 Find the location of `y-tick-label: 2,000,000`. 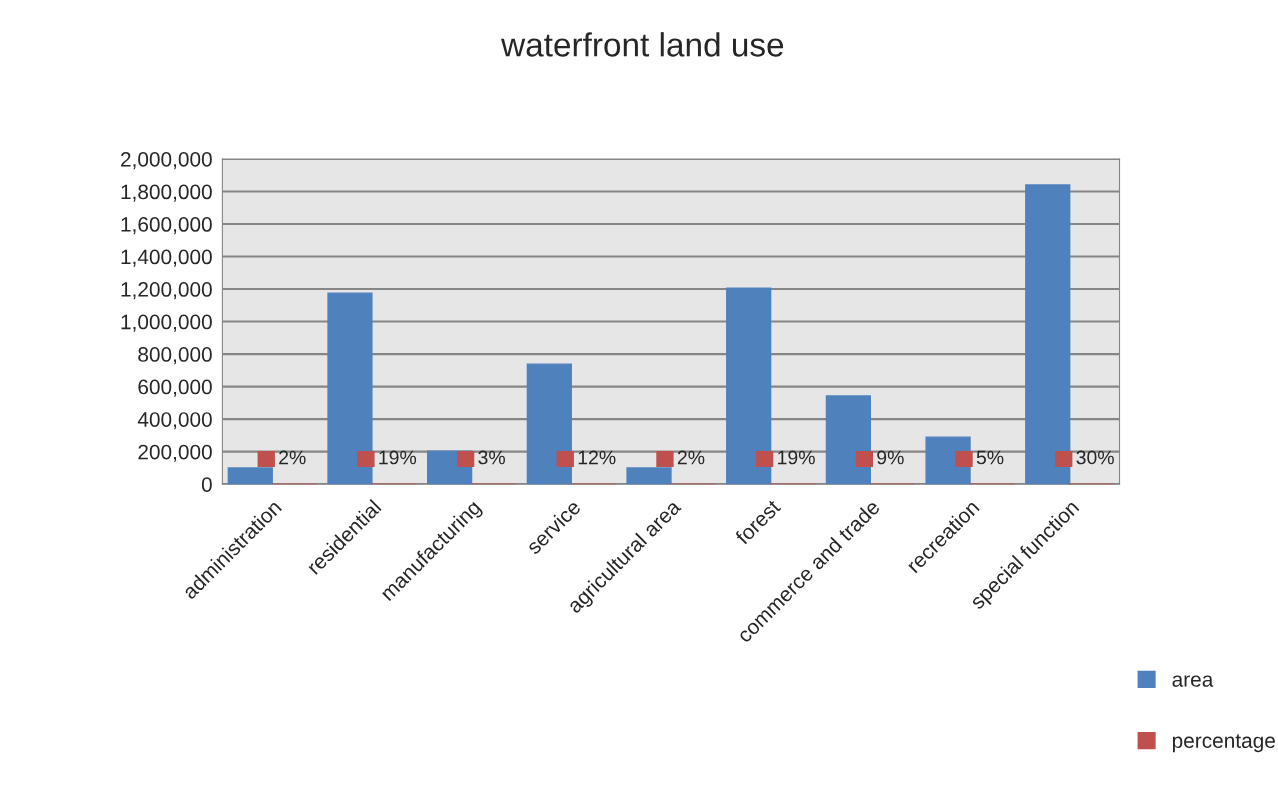

y-tick-label: 2,000,000 is located at coordinates (166, 161).